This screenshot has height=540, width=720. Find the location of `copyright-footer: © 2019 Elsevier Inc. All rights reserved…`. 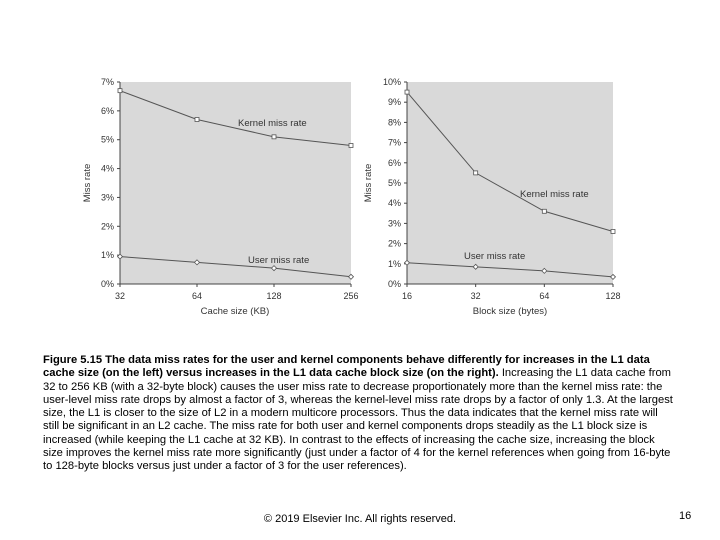

copyright-footer: © 2019 Elsevier Inc. All rights reserved… is located at coordinates (360, 519).